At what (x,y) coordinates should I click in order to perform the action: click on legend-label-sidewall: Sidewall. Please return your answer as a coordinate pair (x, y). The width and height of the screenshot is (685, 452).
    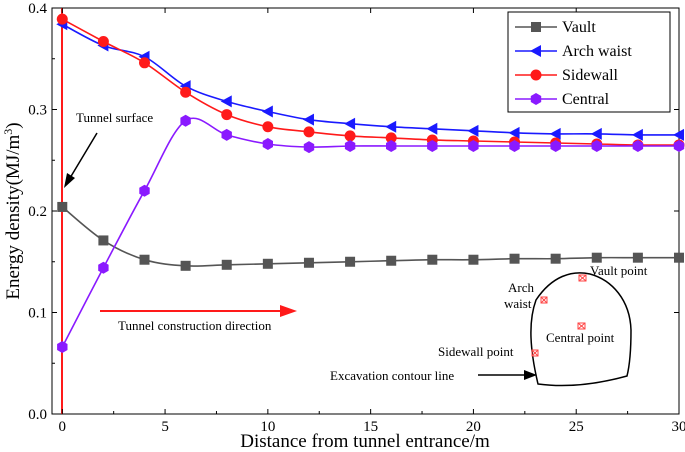
    Looking at the image, I should click on (590, 75).